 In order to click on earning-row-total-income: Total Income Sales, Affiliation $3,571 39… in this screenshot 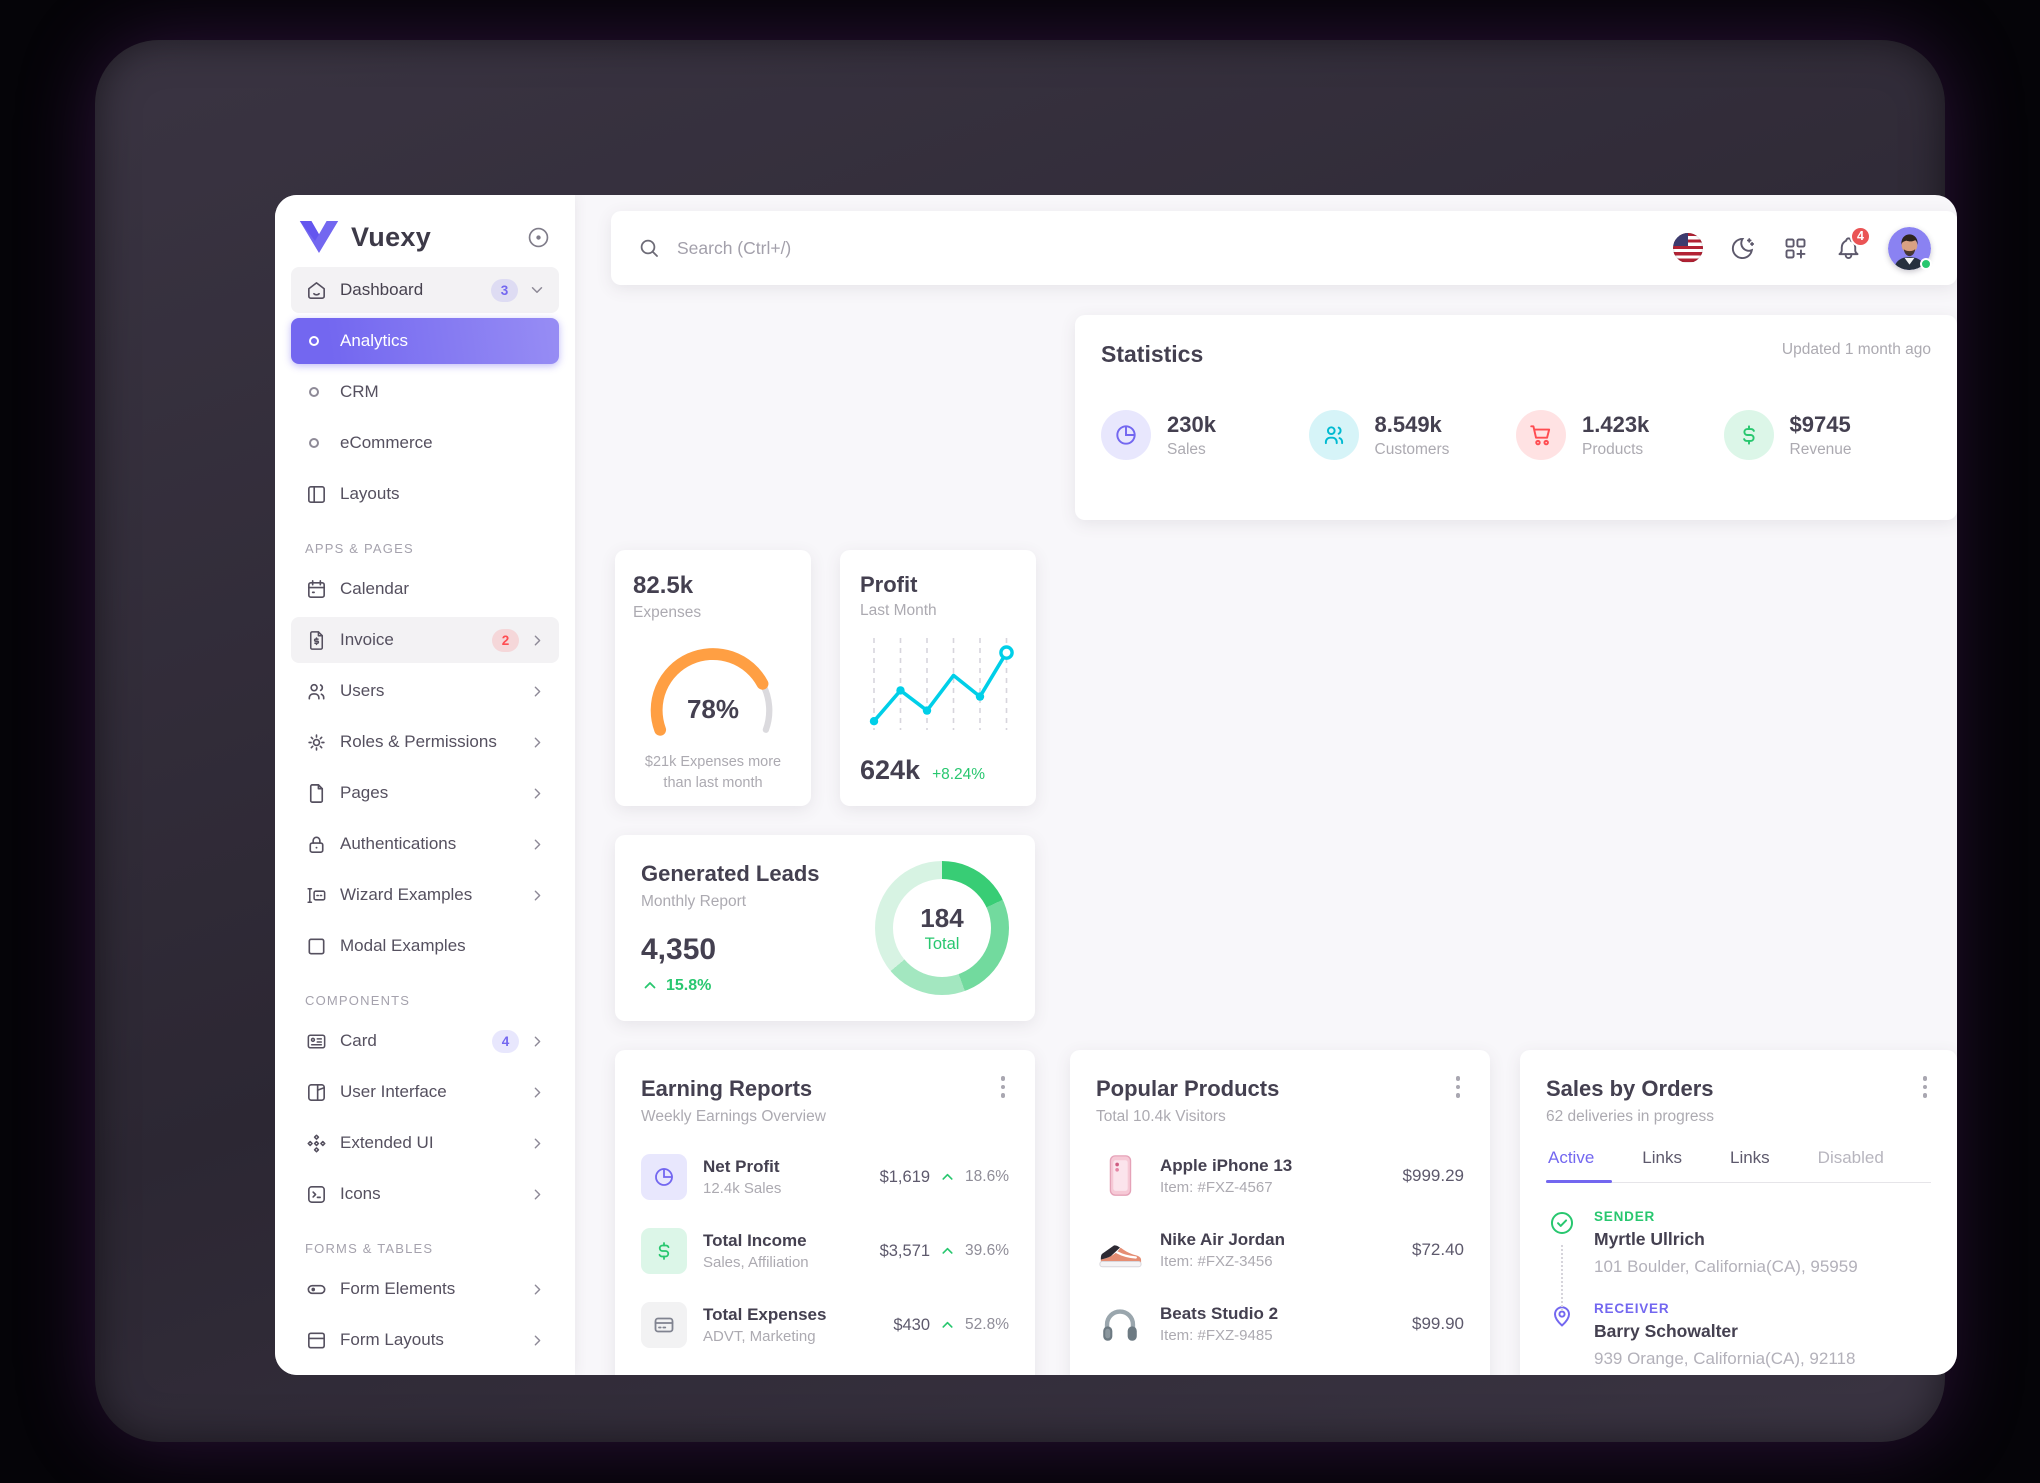, I will do `click(825, 1251)`.